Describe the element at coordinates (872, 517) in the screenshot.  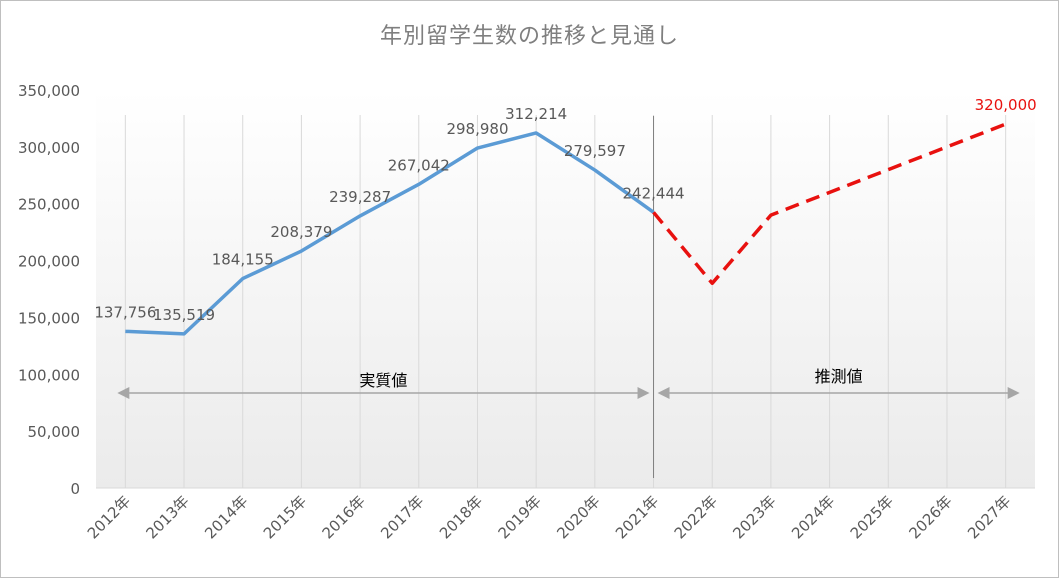
I see `x-tick-label: 2025年` at that location.